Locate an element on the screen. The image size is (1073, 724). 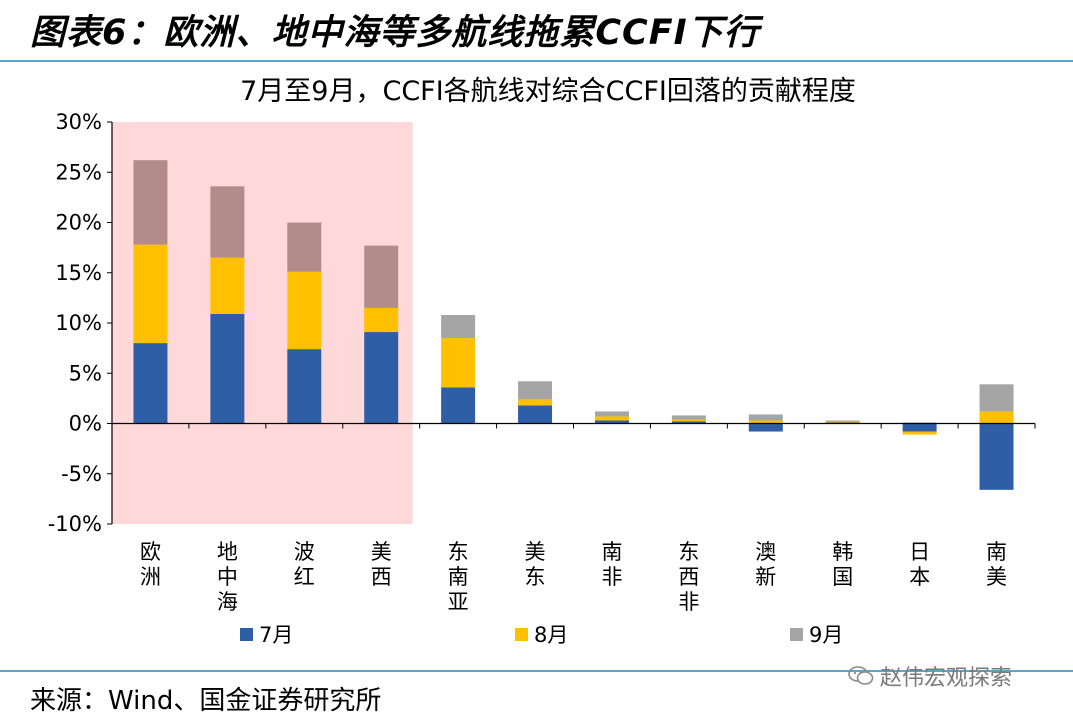
category-label: 东南亚 is located at coordinates (458, 577).